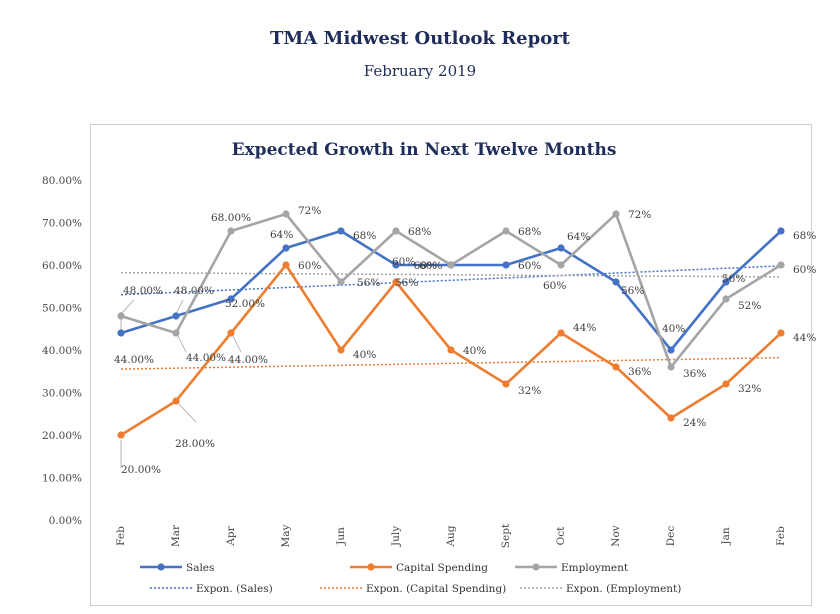  Describe the element at coordinates (639, 372) in the screenshot. I see `data-label: 36%` at that location.